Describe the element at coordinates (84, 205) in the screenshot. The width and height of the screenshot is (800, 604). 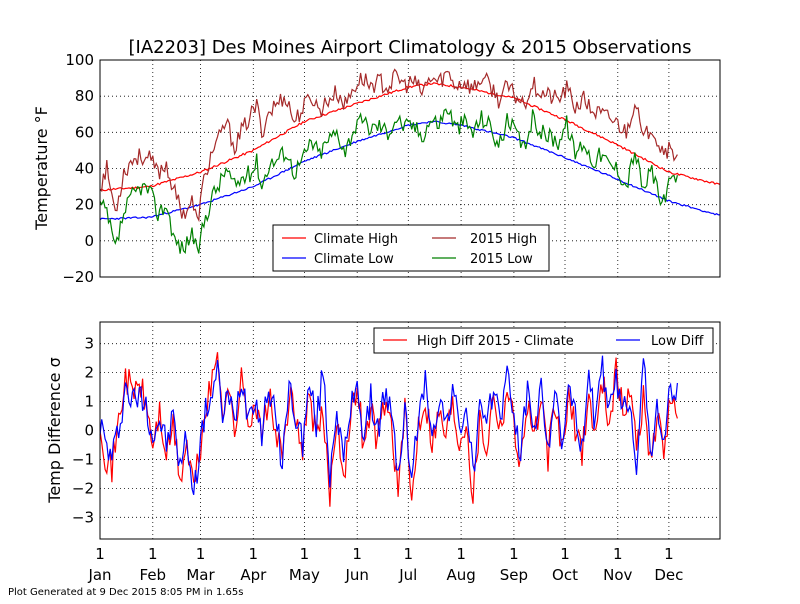
I see `top-y-tick-label: 20` at that location.